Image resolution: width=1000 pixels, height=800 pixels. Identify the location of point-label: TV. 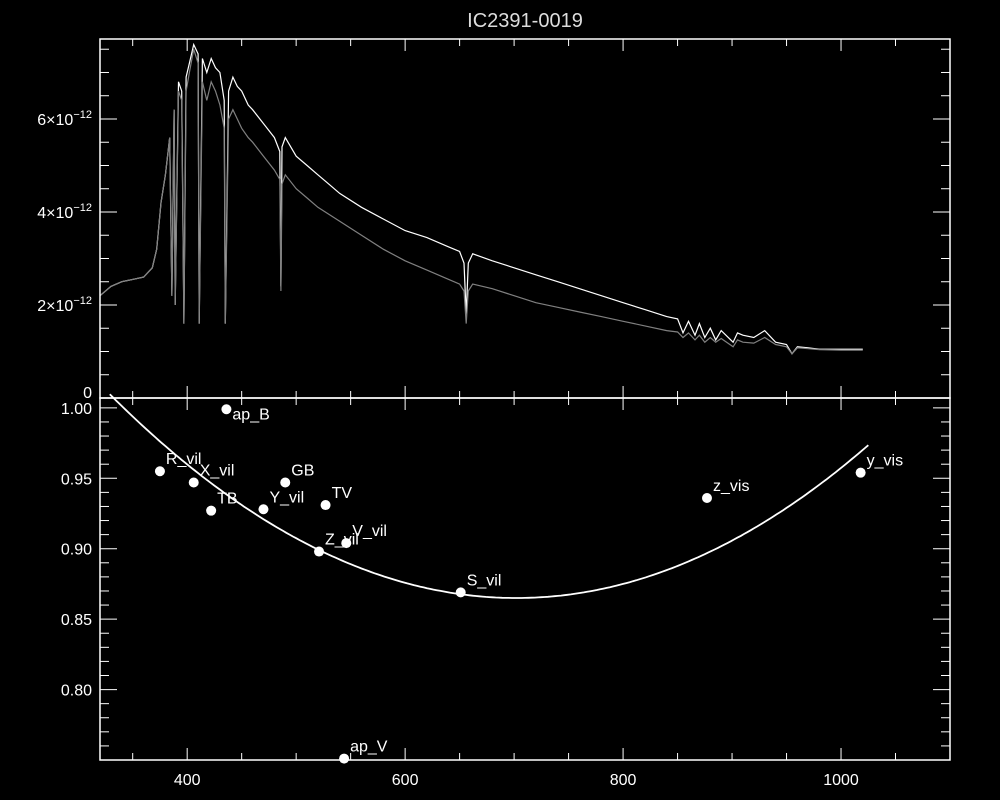
(342, 493).